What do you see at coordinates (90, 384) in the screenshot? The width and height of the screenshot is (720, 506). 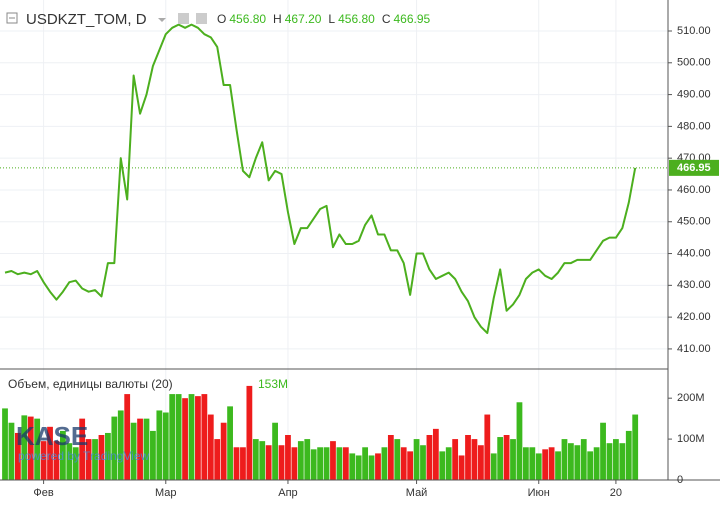 I see `volume-title: Объем, единицы валюты (20)` at bounding box center [90, 384].